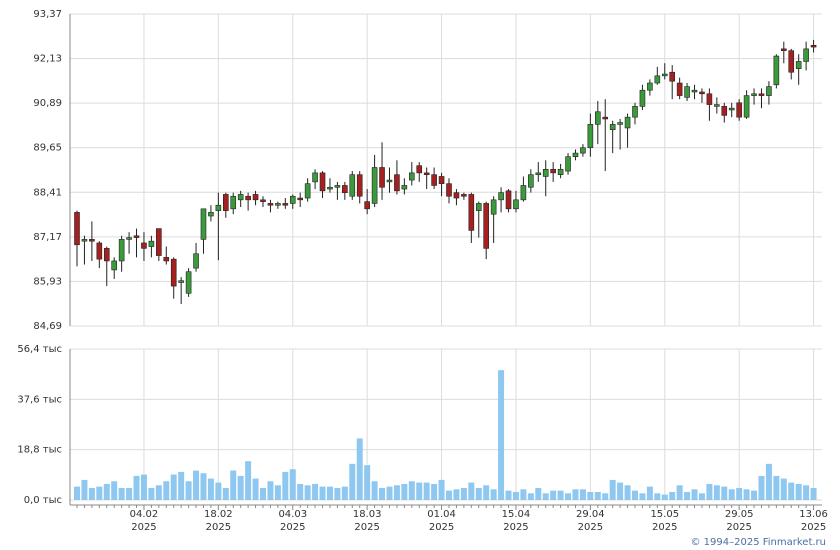  I want to click on y-tick-label: 18,8 тыс, so click(39, 450).